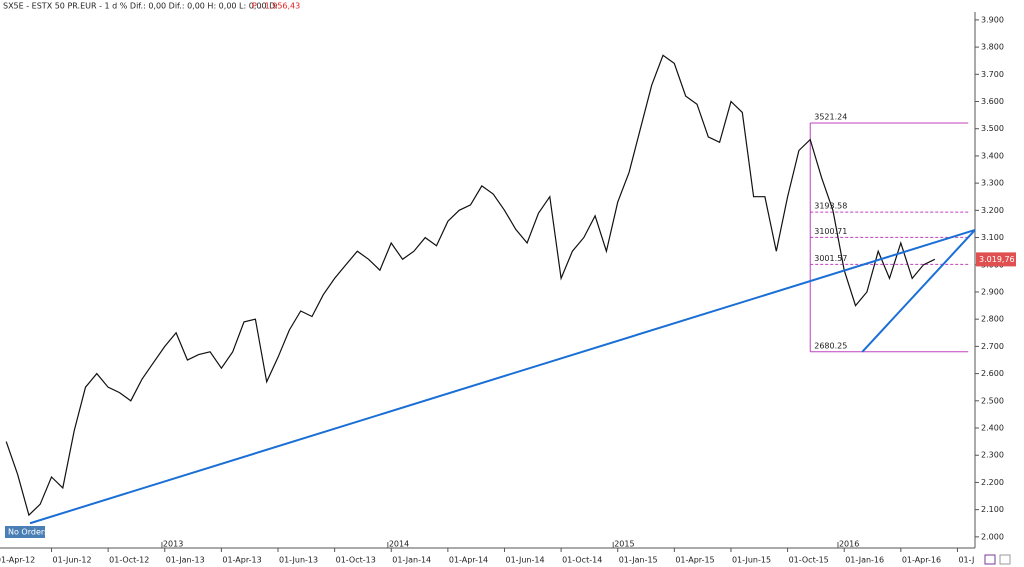 This screenshot has height=567, width=1024. Describe the element at coordinates (992, 237) in the screenshot. I see `y-tick-label: 3.100` at that location.